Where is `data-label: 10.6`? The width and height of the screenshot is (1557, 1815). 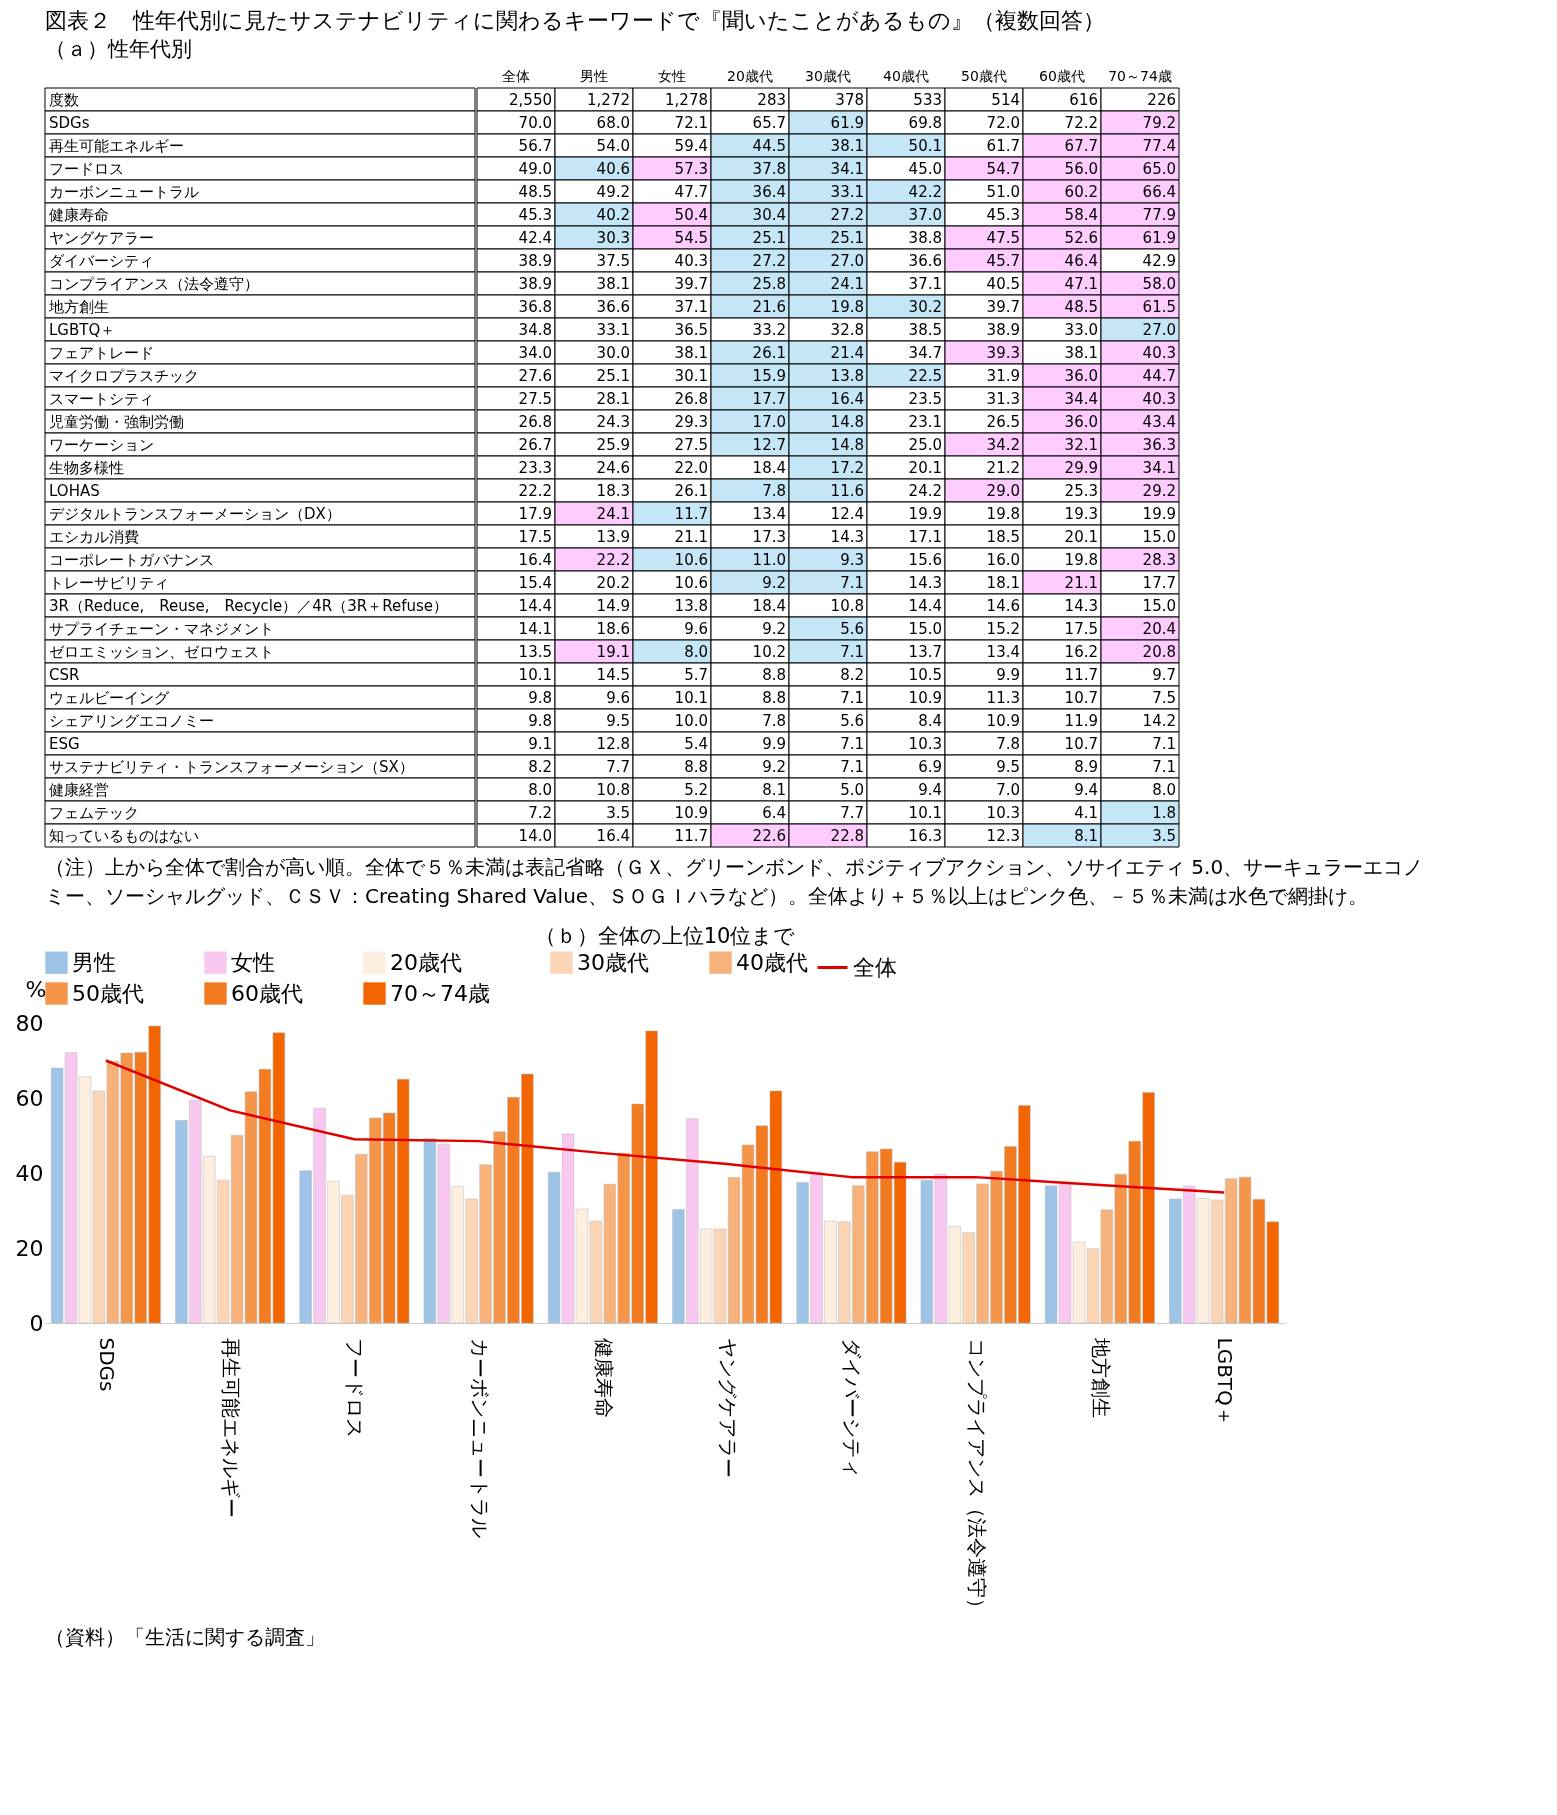 data-label: 10.6 is located at coordinates (691, 582).